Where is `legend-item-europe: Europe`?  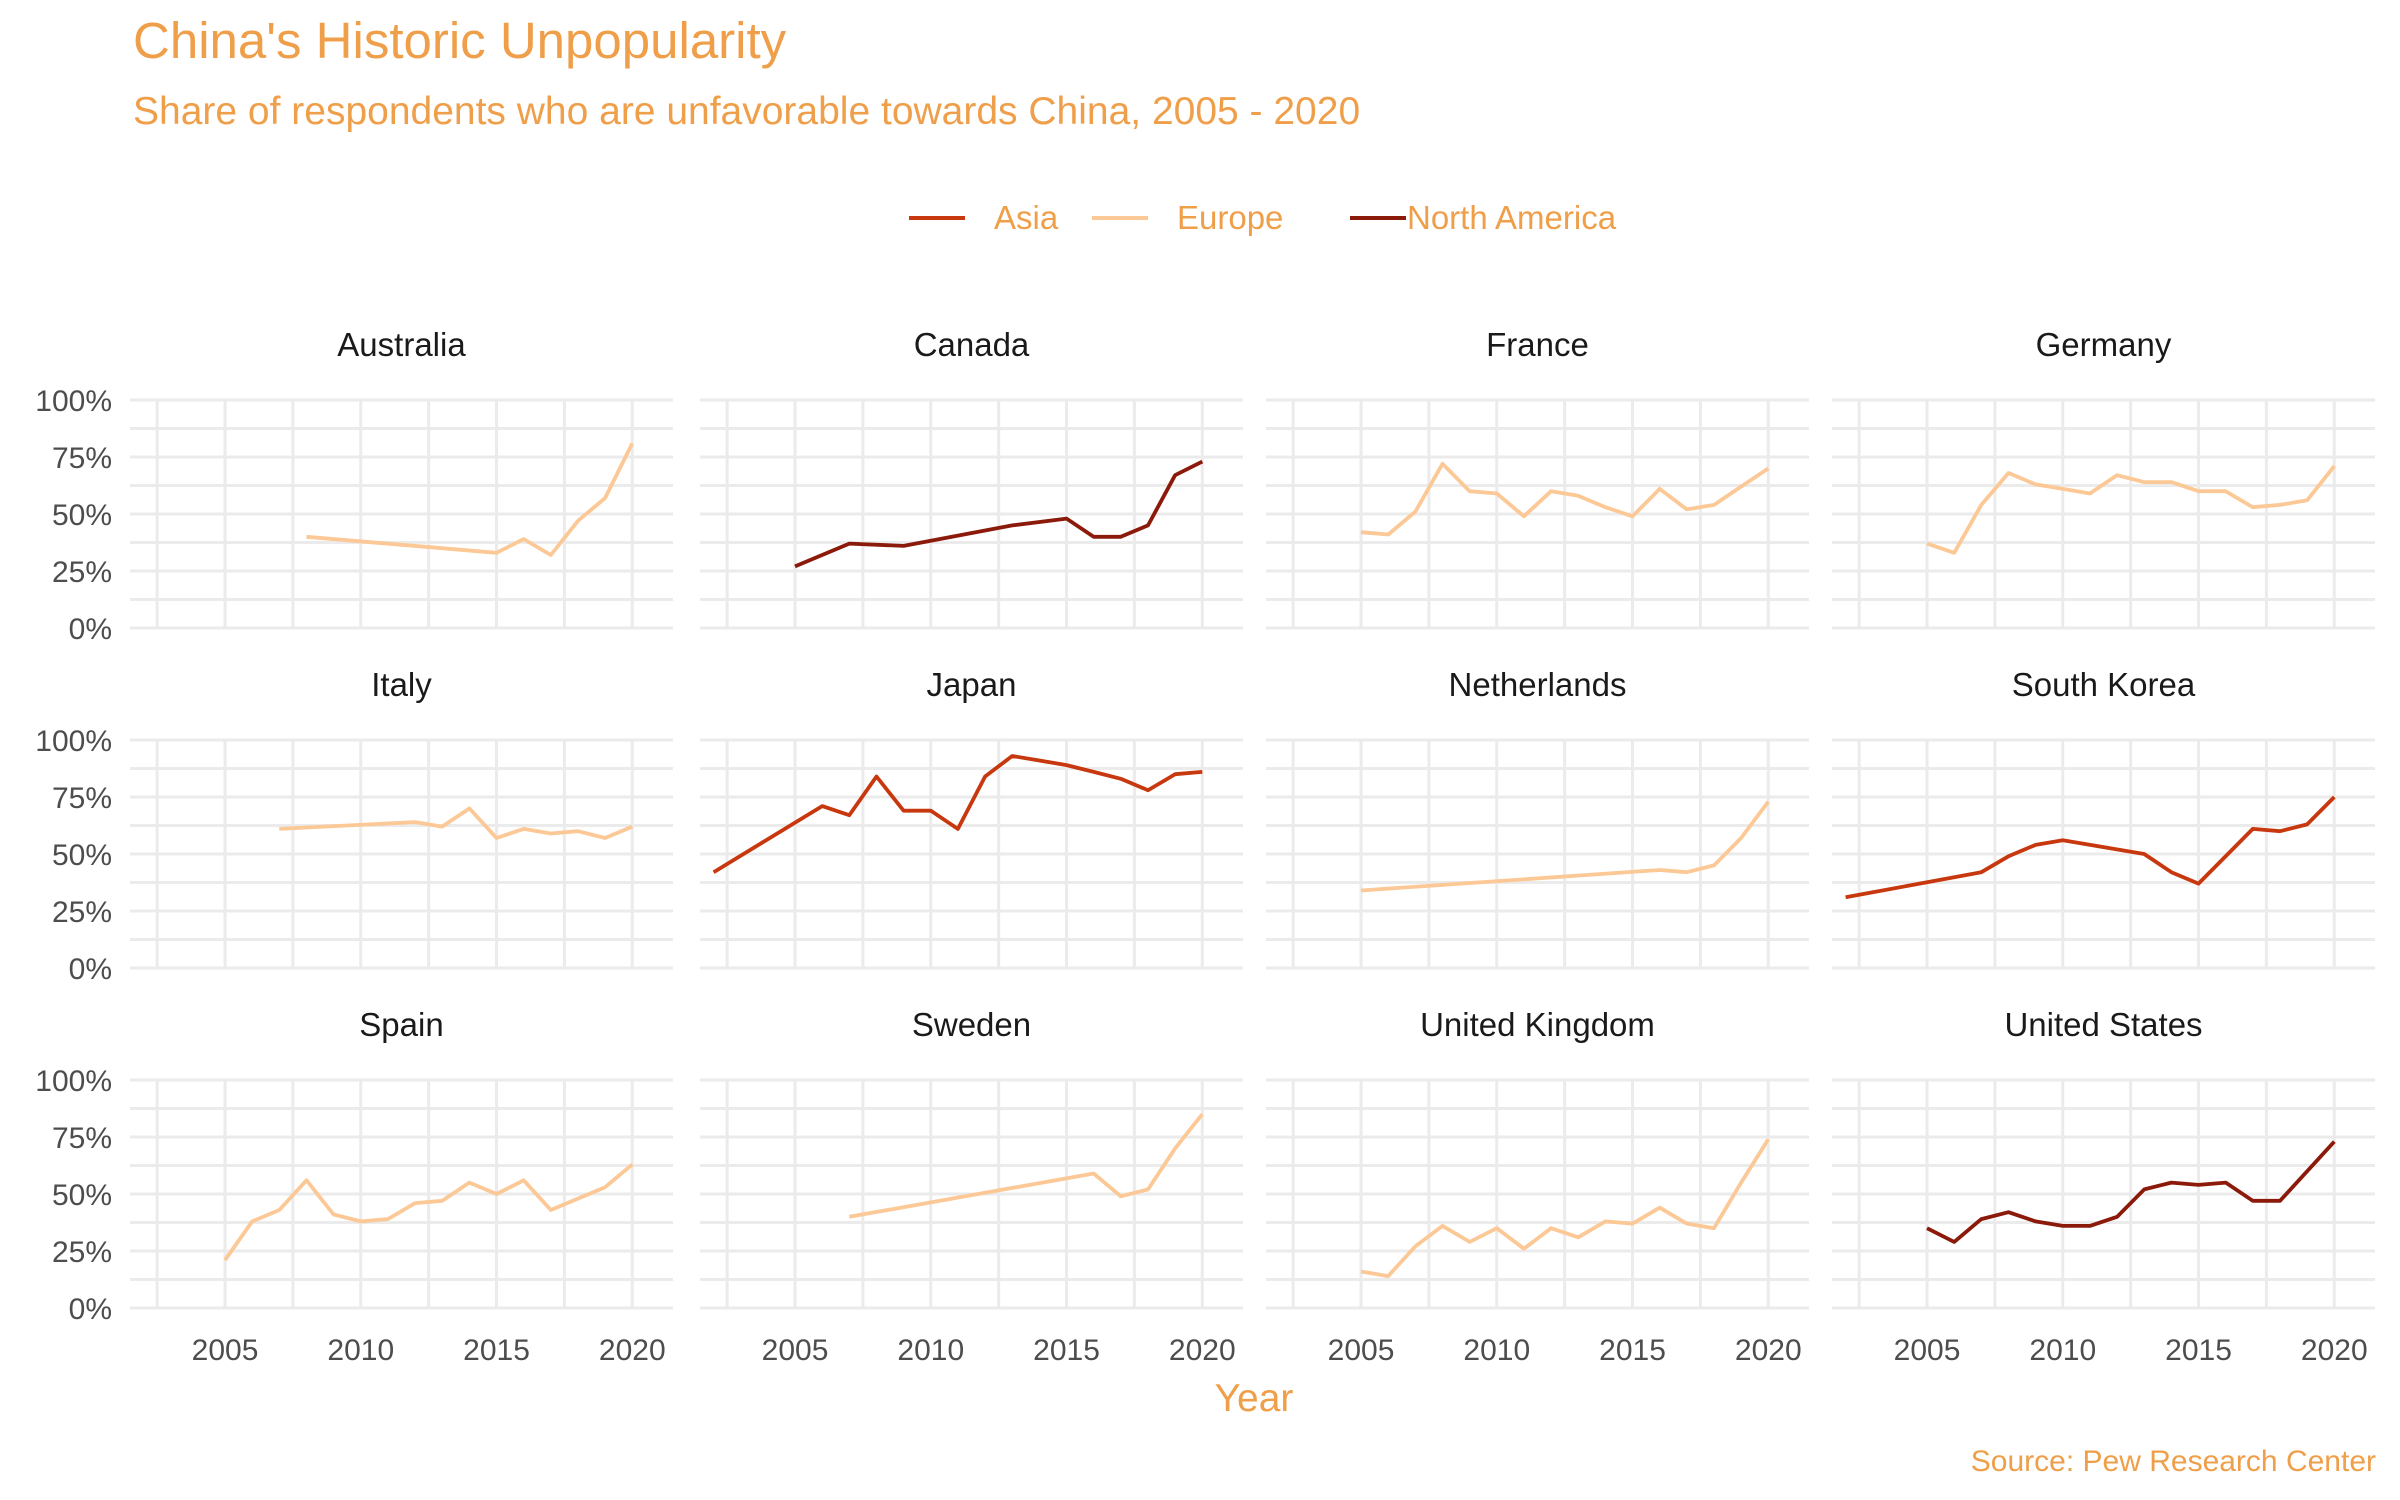
legend-item-europe: Europe is located at coordinates (1187, 217).